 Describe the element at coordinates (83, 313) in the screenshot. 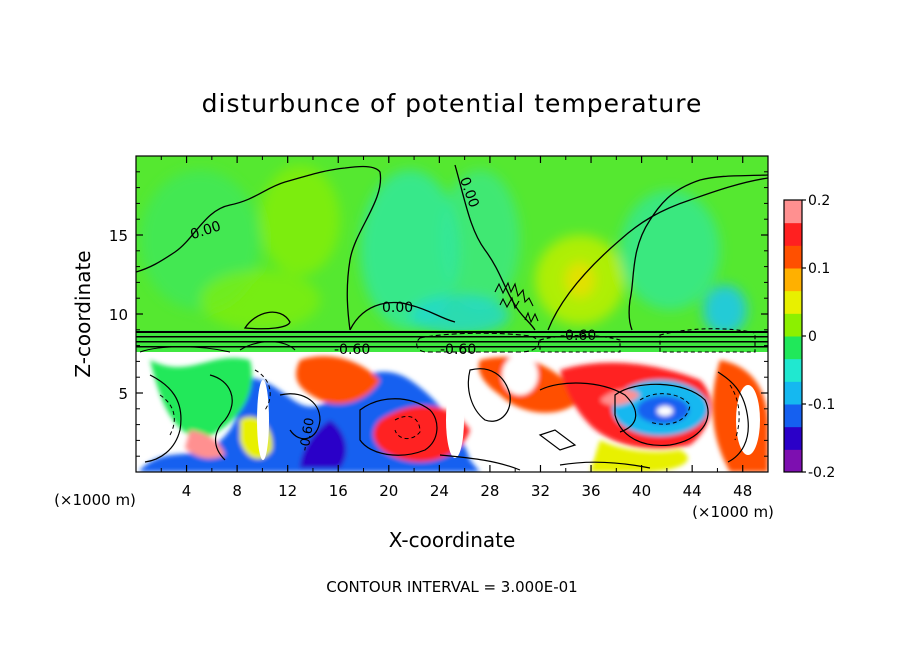

I see `y-axis-title: Z-coordinate` at that location.